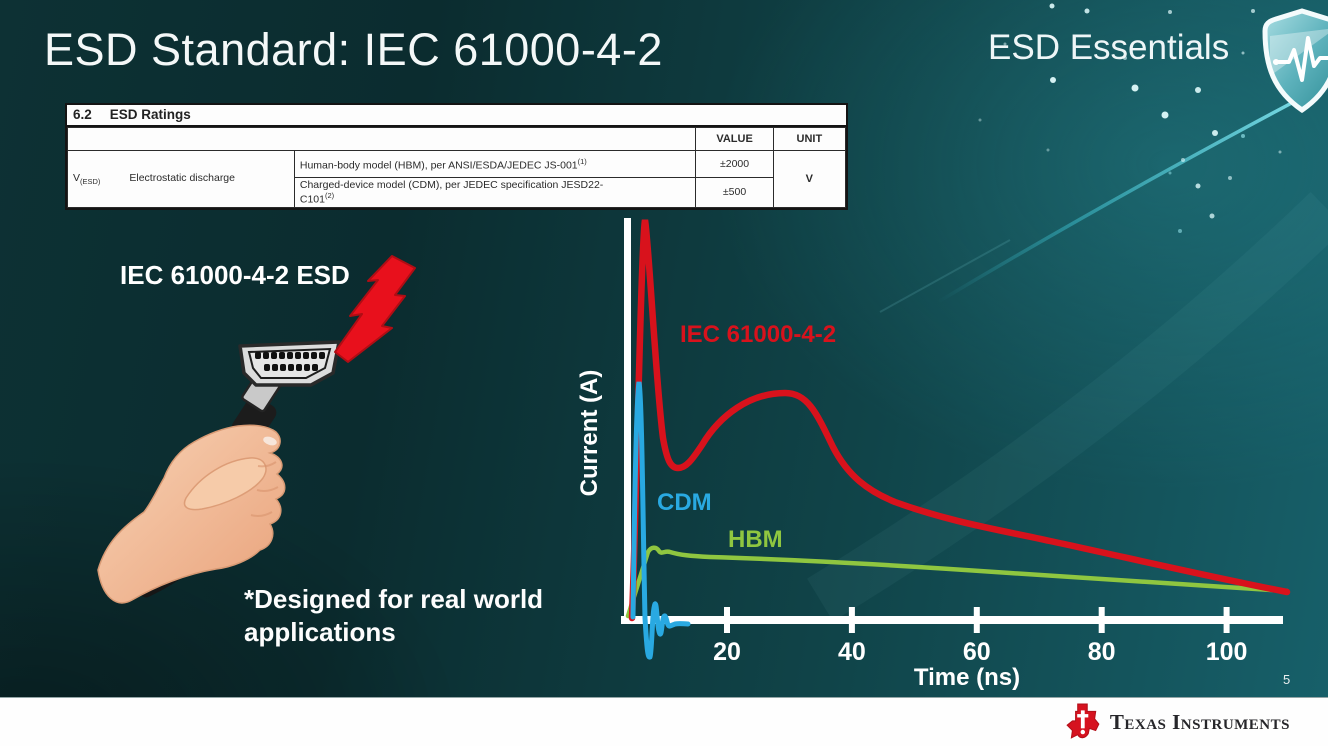 The height and width of the screenshot is (746, 1328). Describe the element at coordinates (684, 502) in the screenshot. I see `cdm-series-label: CDM` at that location.